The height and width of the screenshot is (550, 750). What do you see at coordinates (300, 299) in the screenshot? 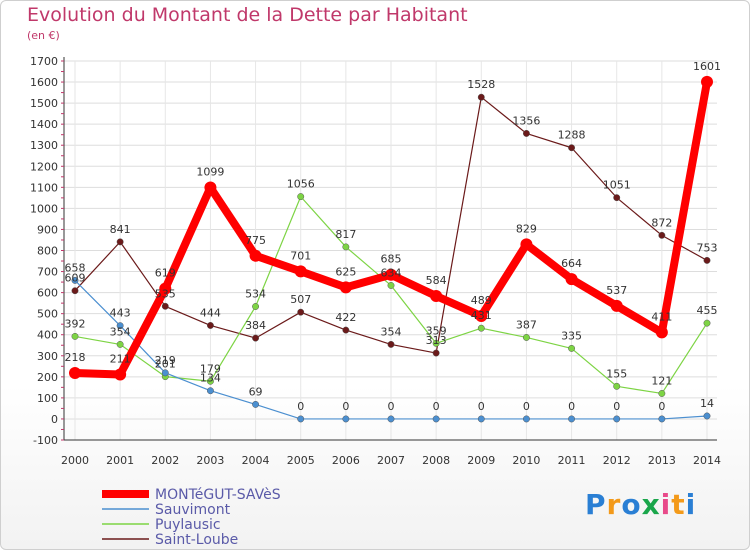
I see `data-label: 507` at bounding box center [300, 299].